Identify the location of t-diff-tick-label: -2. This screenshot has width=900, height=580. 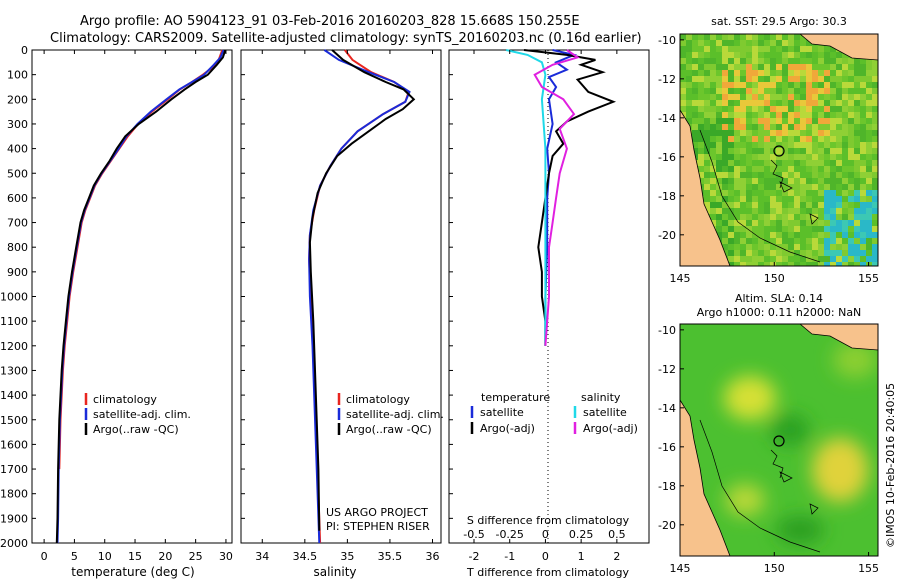
(474, 556).